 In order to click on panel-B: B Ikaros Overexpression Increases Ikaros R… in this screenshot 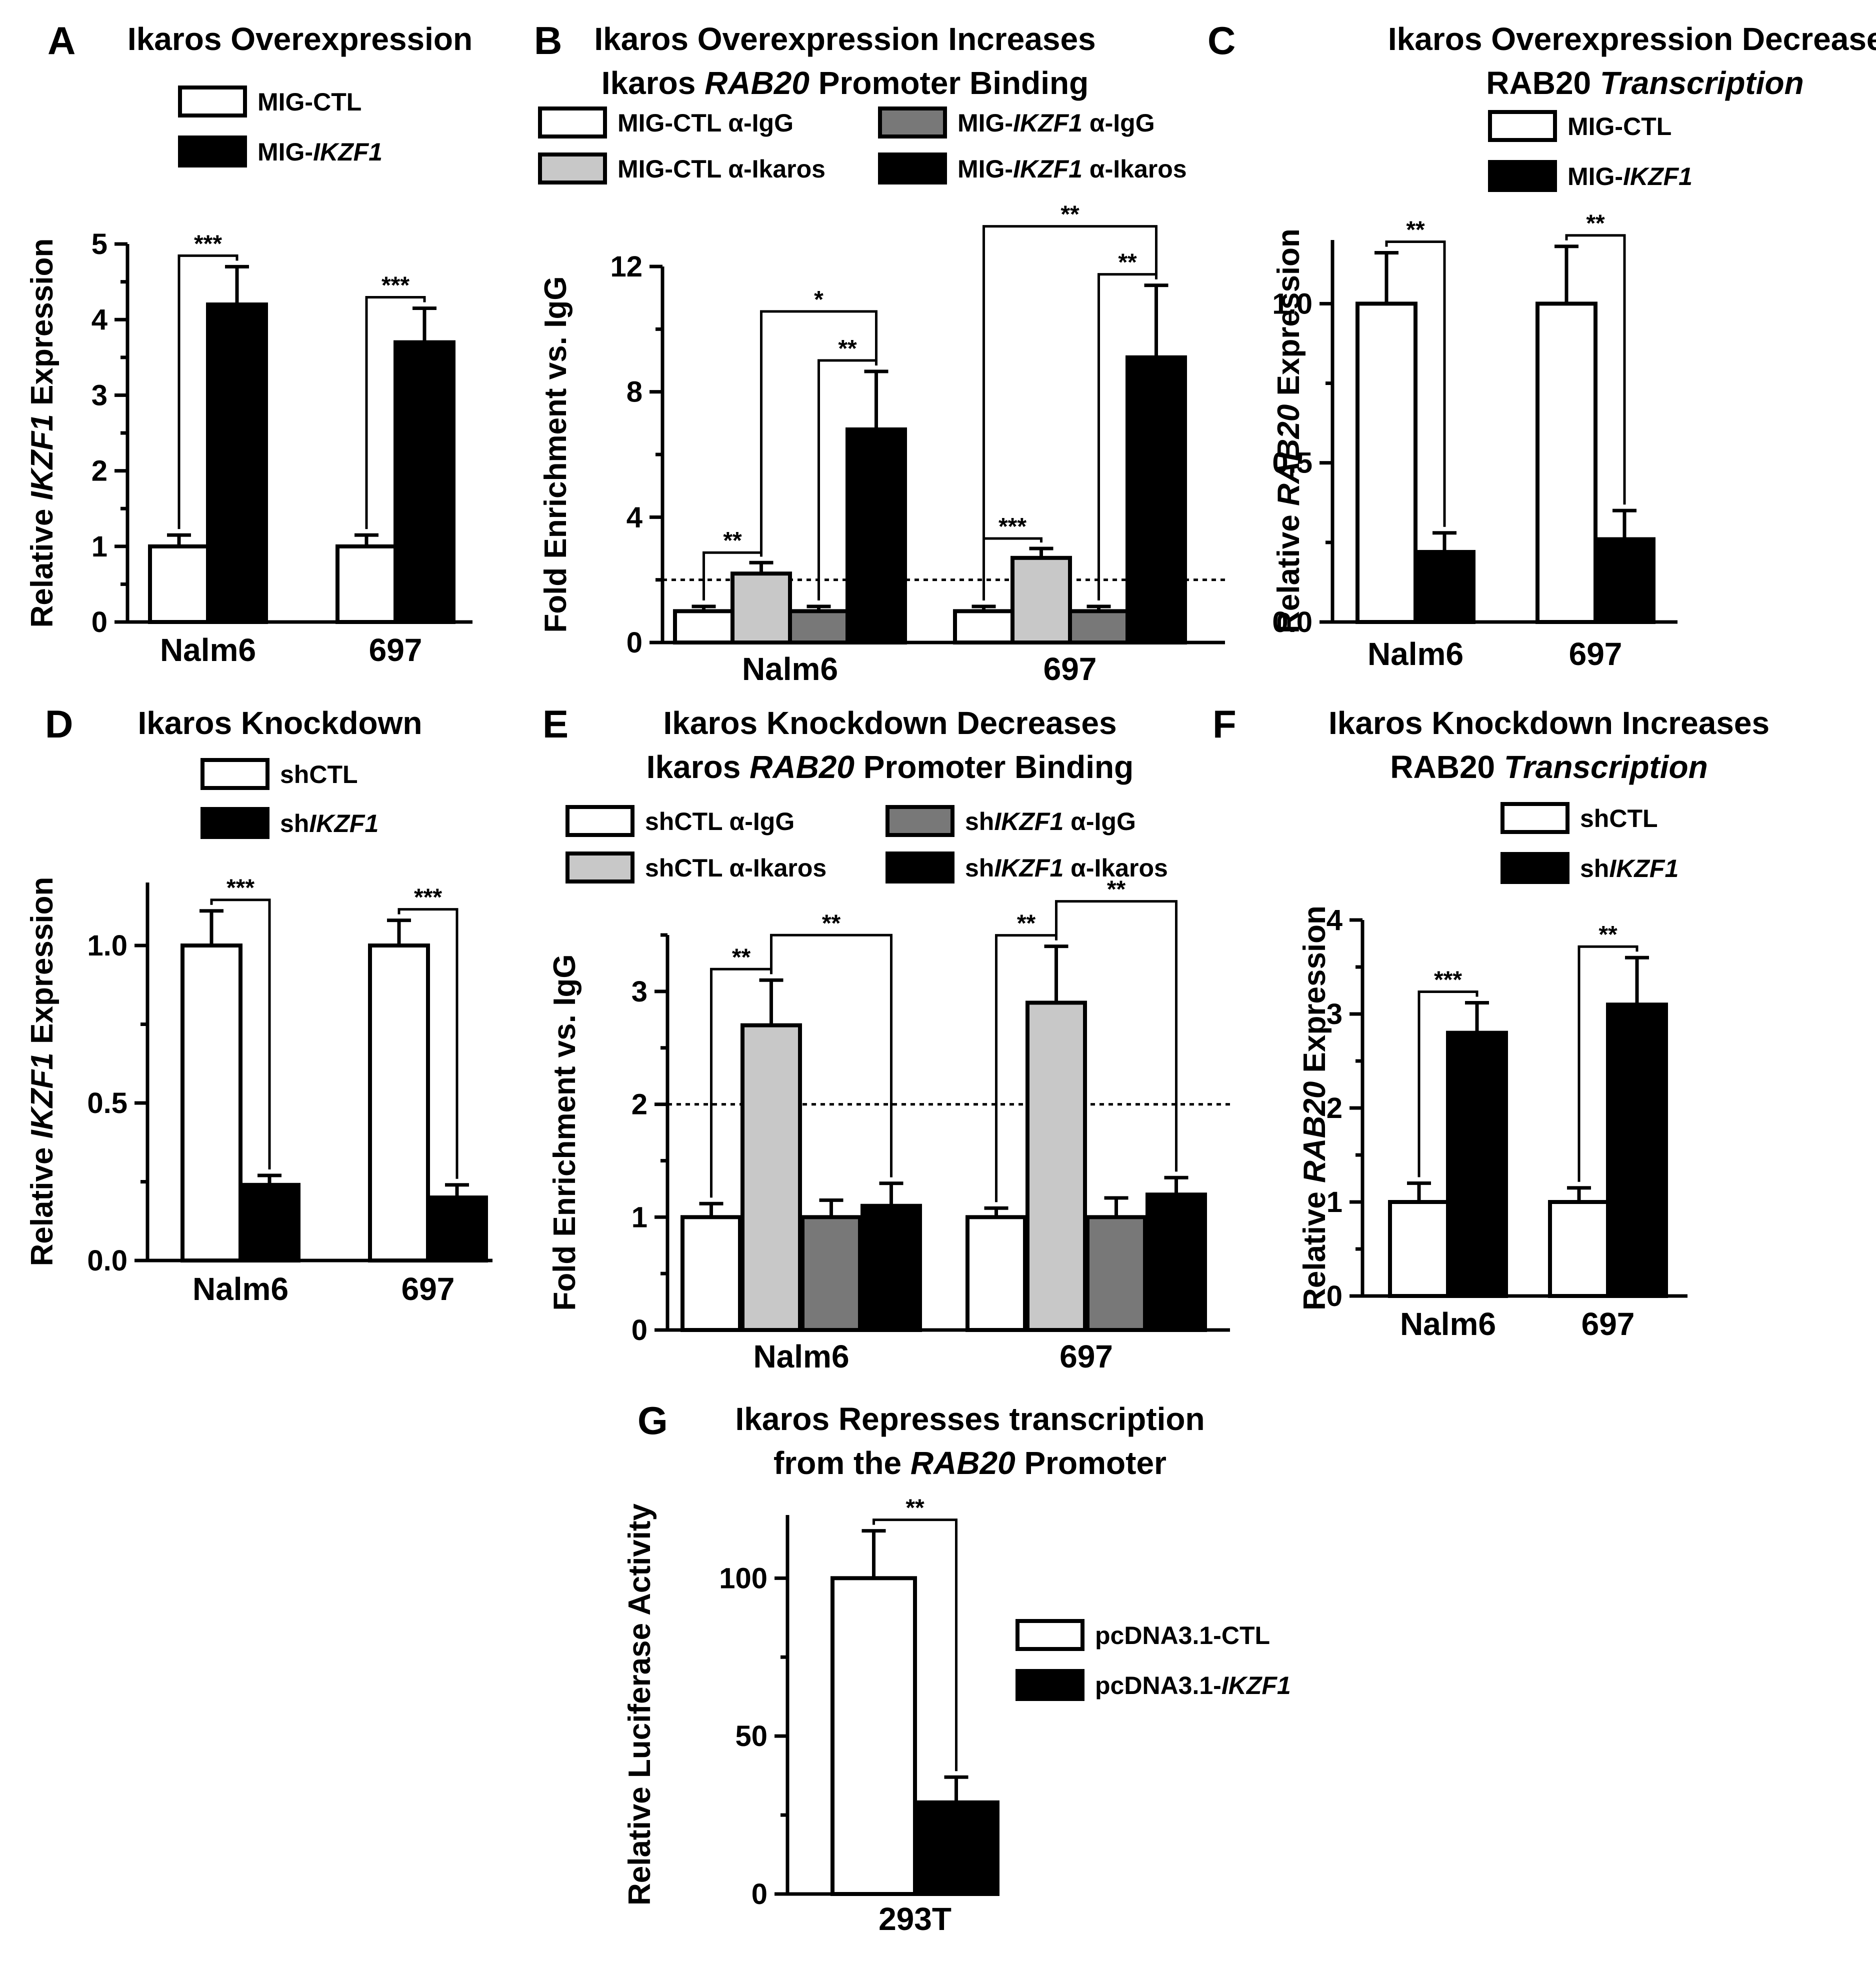, I will do `click(879, 352)`.